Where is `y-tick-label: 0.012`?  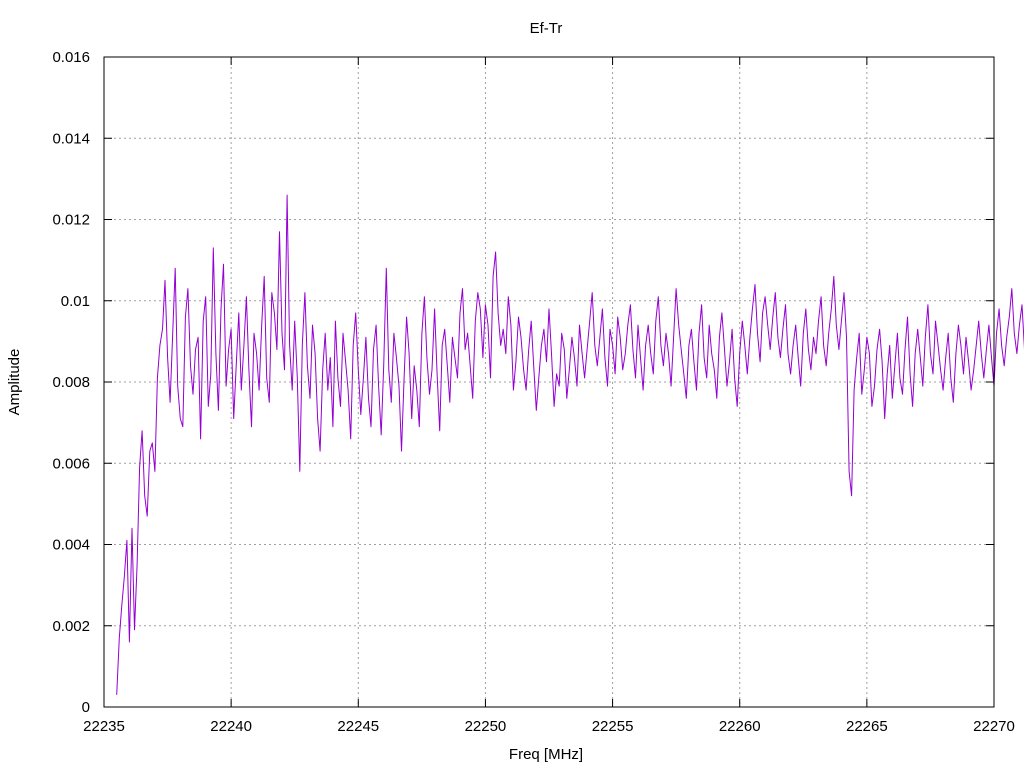
y-tick-label: 0.012 is located at coordinates (71, 220).